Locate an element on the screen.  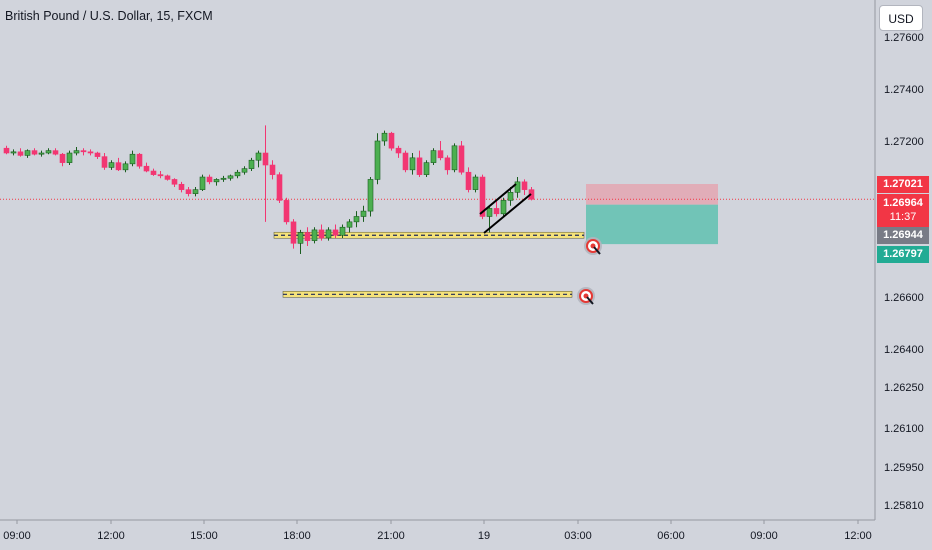
stop-price-tag: 1.27021 is located at coordinates (903, 184).